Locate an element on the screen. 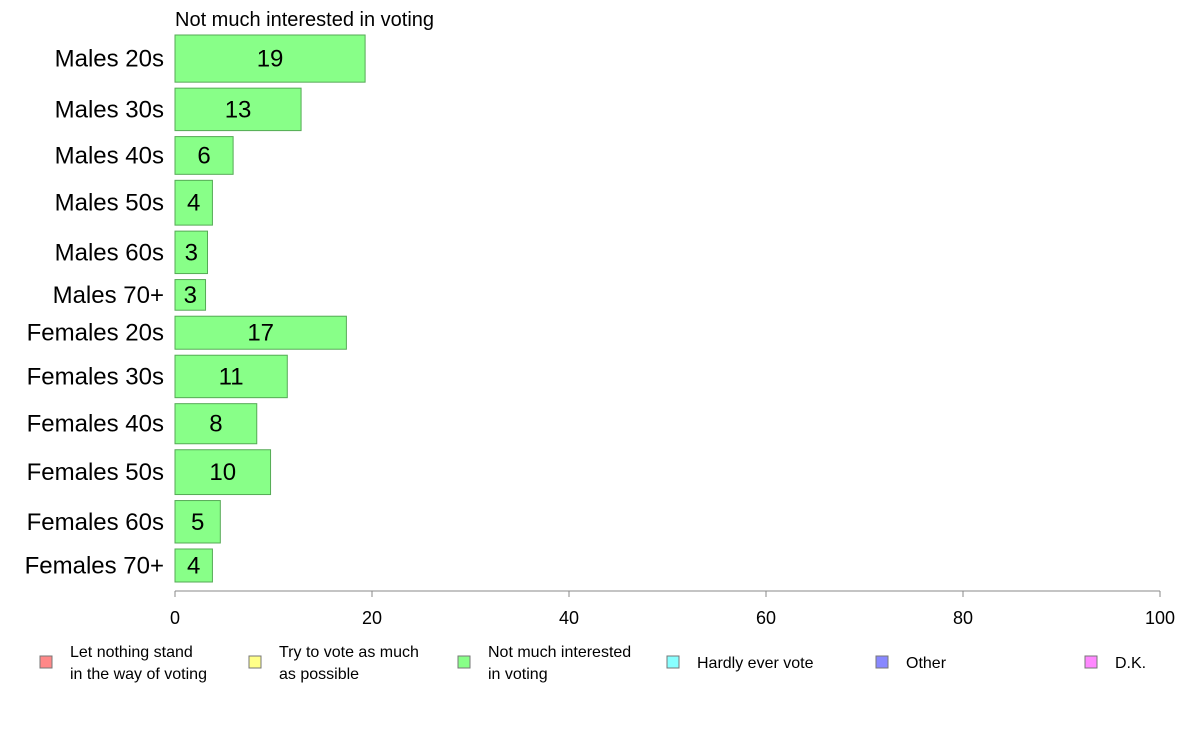  x-tick-label: 40 is located at coordinates (569, 618).